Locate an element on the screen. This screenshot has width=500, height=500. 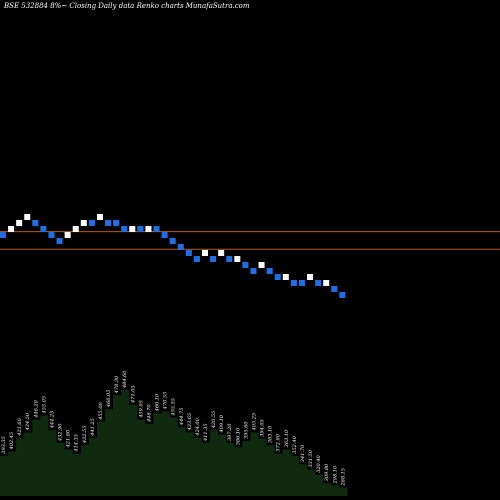
value-label: 446.20 is located at coordinates (36, 408).